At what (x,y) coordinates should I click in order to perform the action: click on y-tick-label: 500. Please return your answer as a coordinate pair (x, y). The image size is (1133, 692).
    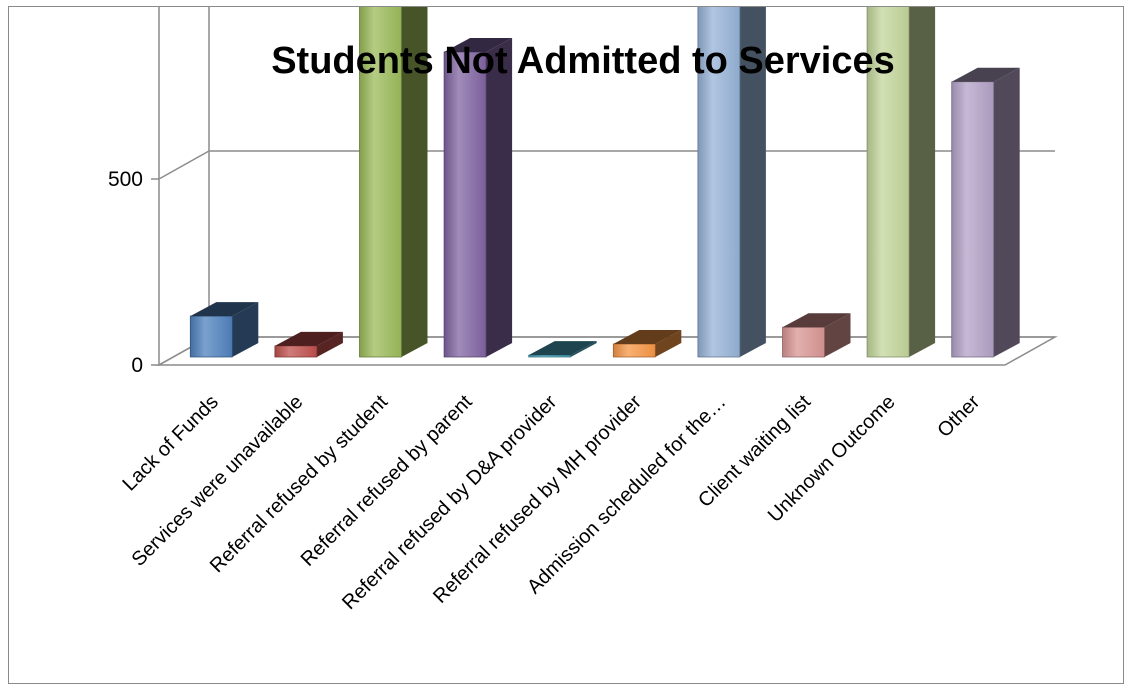
    Looking at the image, I should click on (125, 179).